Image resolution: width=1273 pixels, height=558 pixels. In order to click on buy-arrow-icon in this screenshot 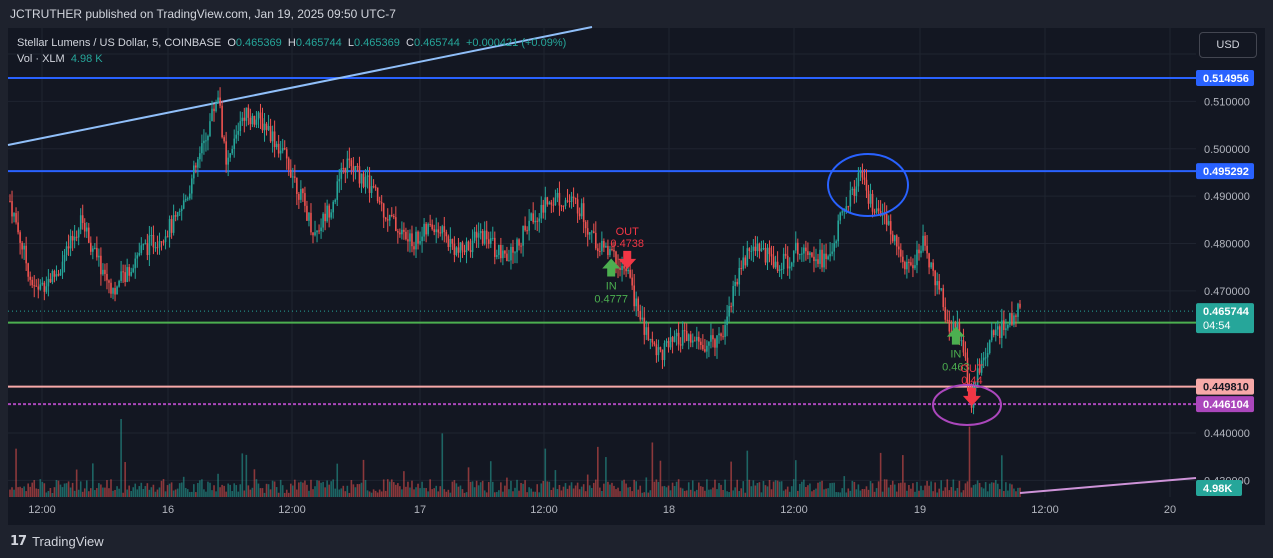, I will do `click(611, 267)`.